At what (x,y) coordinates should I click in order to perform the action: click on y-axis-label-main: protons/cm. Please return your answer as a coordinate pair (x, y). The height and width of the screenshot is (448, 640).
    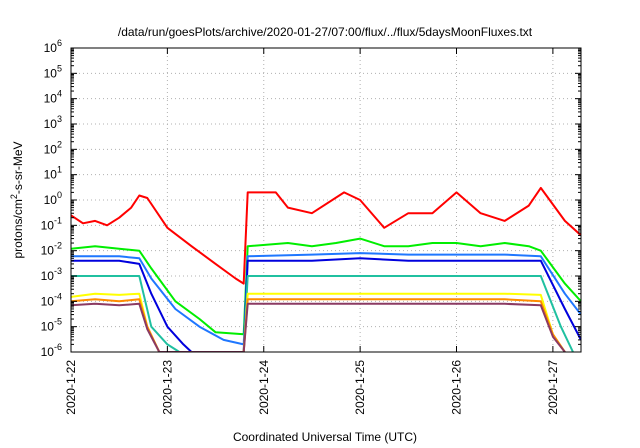
    Looking at the image, I should click on (18, 228).